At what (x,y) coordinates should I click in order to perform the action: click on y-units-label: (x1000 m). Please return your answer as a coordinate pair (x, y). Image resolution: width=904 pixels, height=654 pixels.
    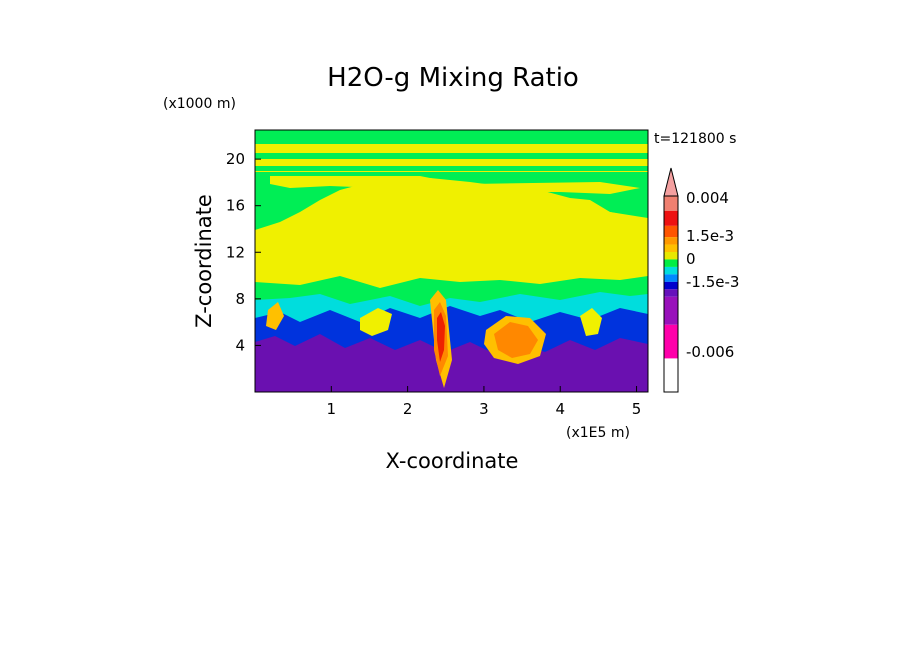
    Looking at the image, I should click on (199, 104).